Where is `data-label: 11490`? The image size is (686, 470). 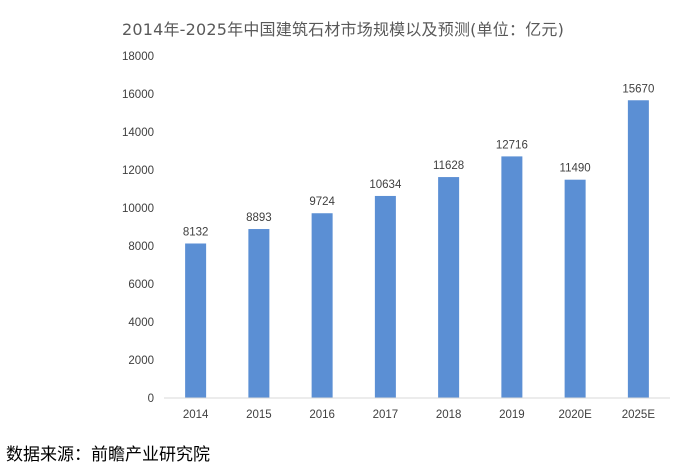
data-label: 11490 is located at coordinates (575, 169).